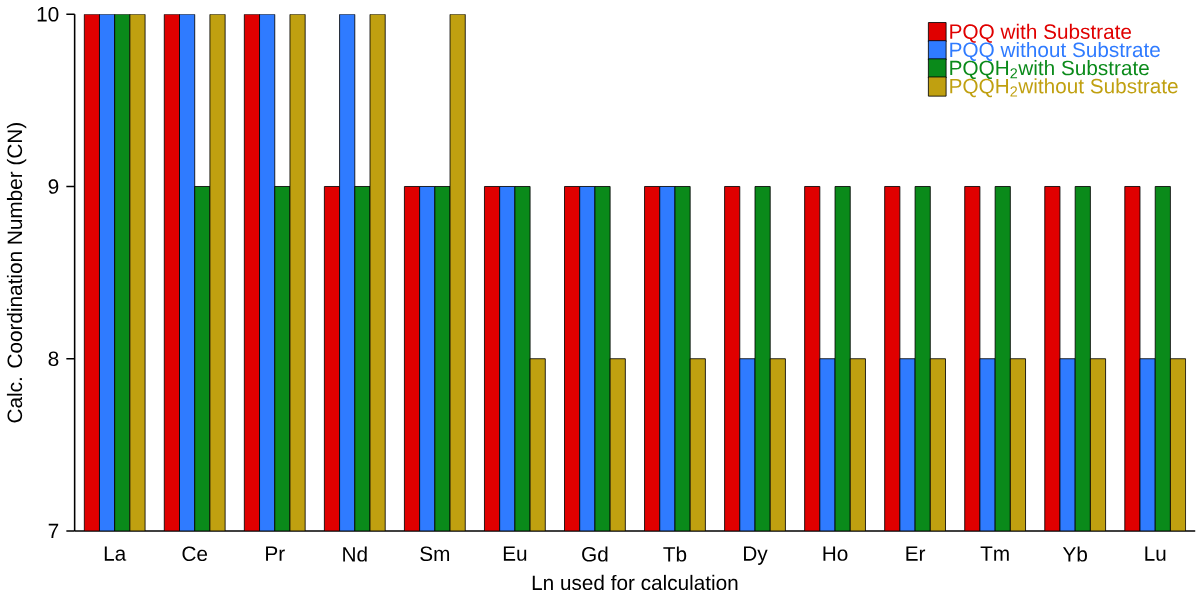 The width and height of the screenshot is (1196, 597). I want to click on x-tick-label: Ce, so click(195, 554).